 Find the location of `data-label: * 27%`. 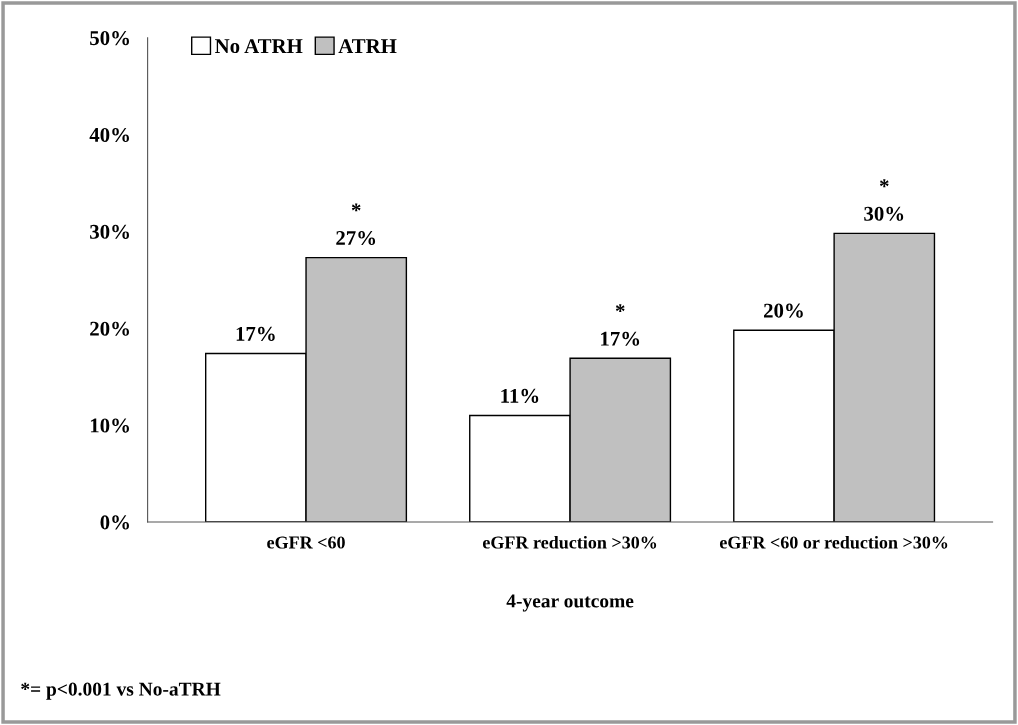

data-label: * 27% is located at coordinates (356, 224).